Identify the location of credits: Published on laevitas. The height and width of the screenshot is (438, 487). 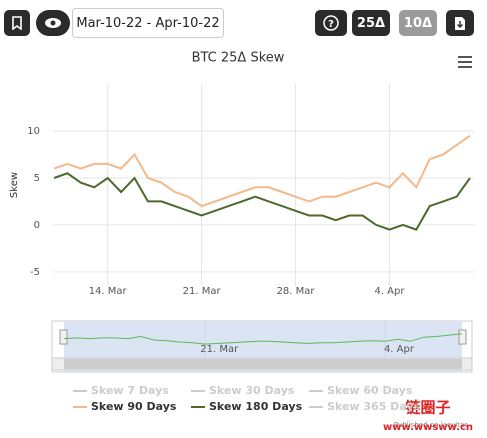
(431, 425).